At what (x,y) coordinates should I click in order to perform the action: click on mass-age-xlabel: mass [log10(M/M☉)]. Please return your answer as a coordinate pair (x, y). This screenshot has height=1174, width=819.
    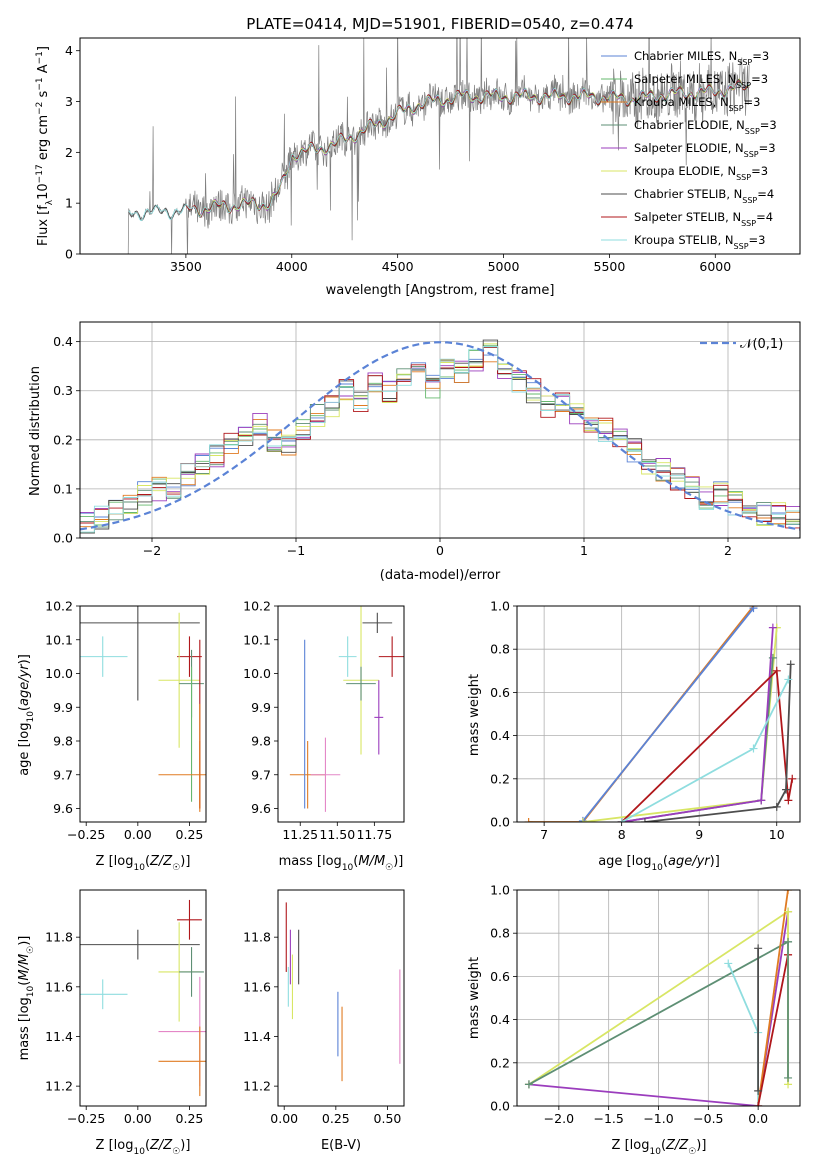
    Looking at the image, I should click on (341, 863).